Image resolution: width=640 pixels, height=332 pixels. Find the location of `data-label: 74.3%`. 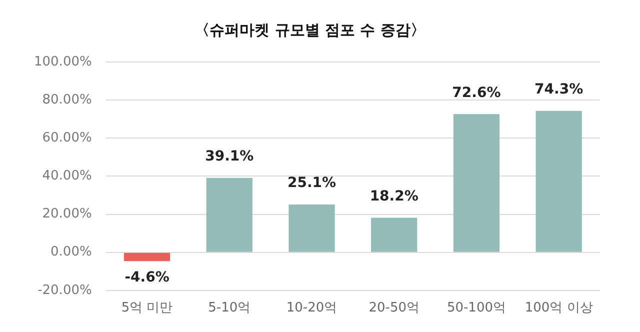

data-label: 74.3% is located at coordinates (559, 90).